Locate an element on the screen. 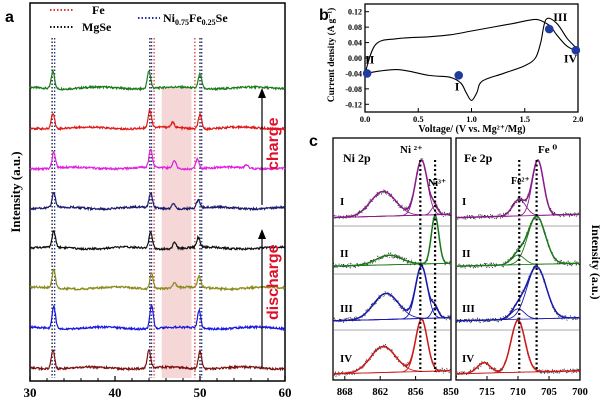 This screenshot has height=405, width=600. b-x-tick-label: 0.0 is located at coordinates (365, 119).